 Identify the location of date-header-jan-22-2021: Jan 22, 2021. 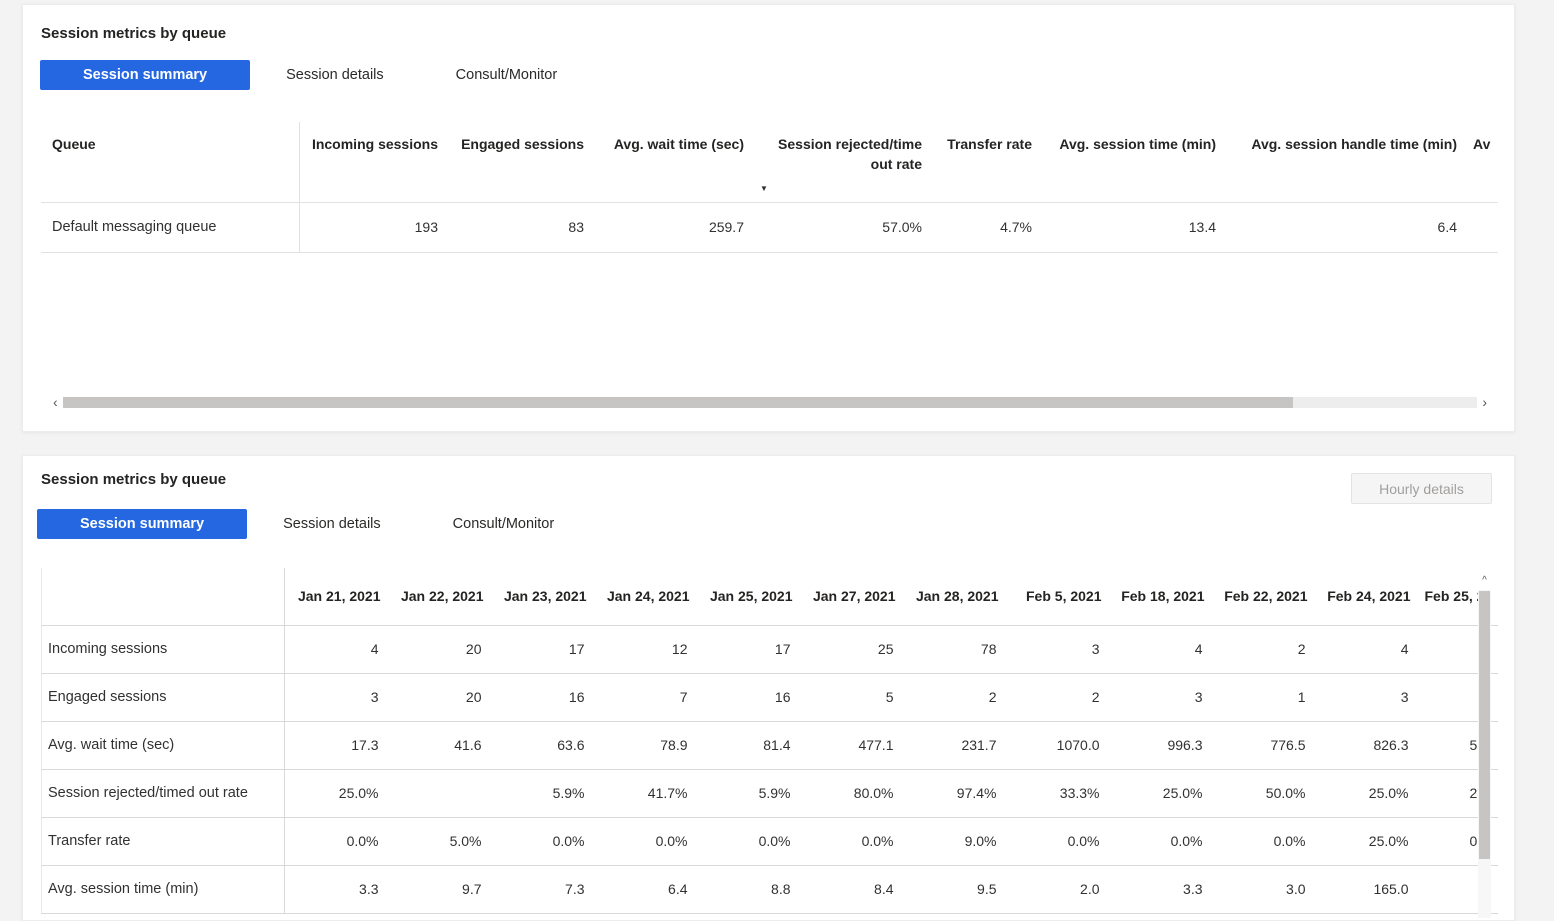
(439, 597).